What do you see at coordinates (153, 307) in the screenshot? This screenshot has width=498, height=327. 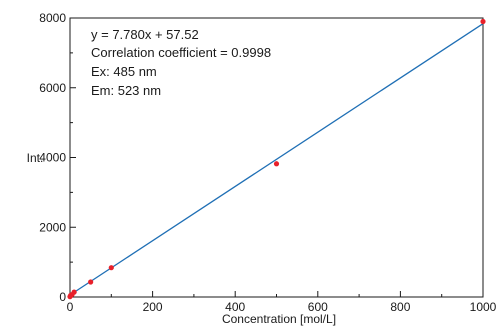 I see `x-tick-label: 200` at bounding box center [153, 307].